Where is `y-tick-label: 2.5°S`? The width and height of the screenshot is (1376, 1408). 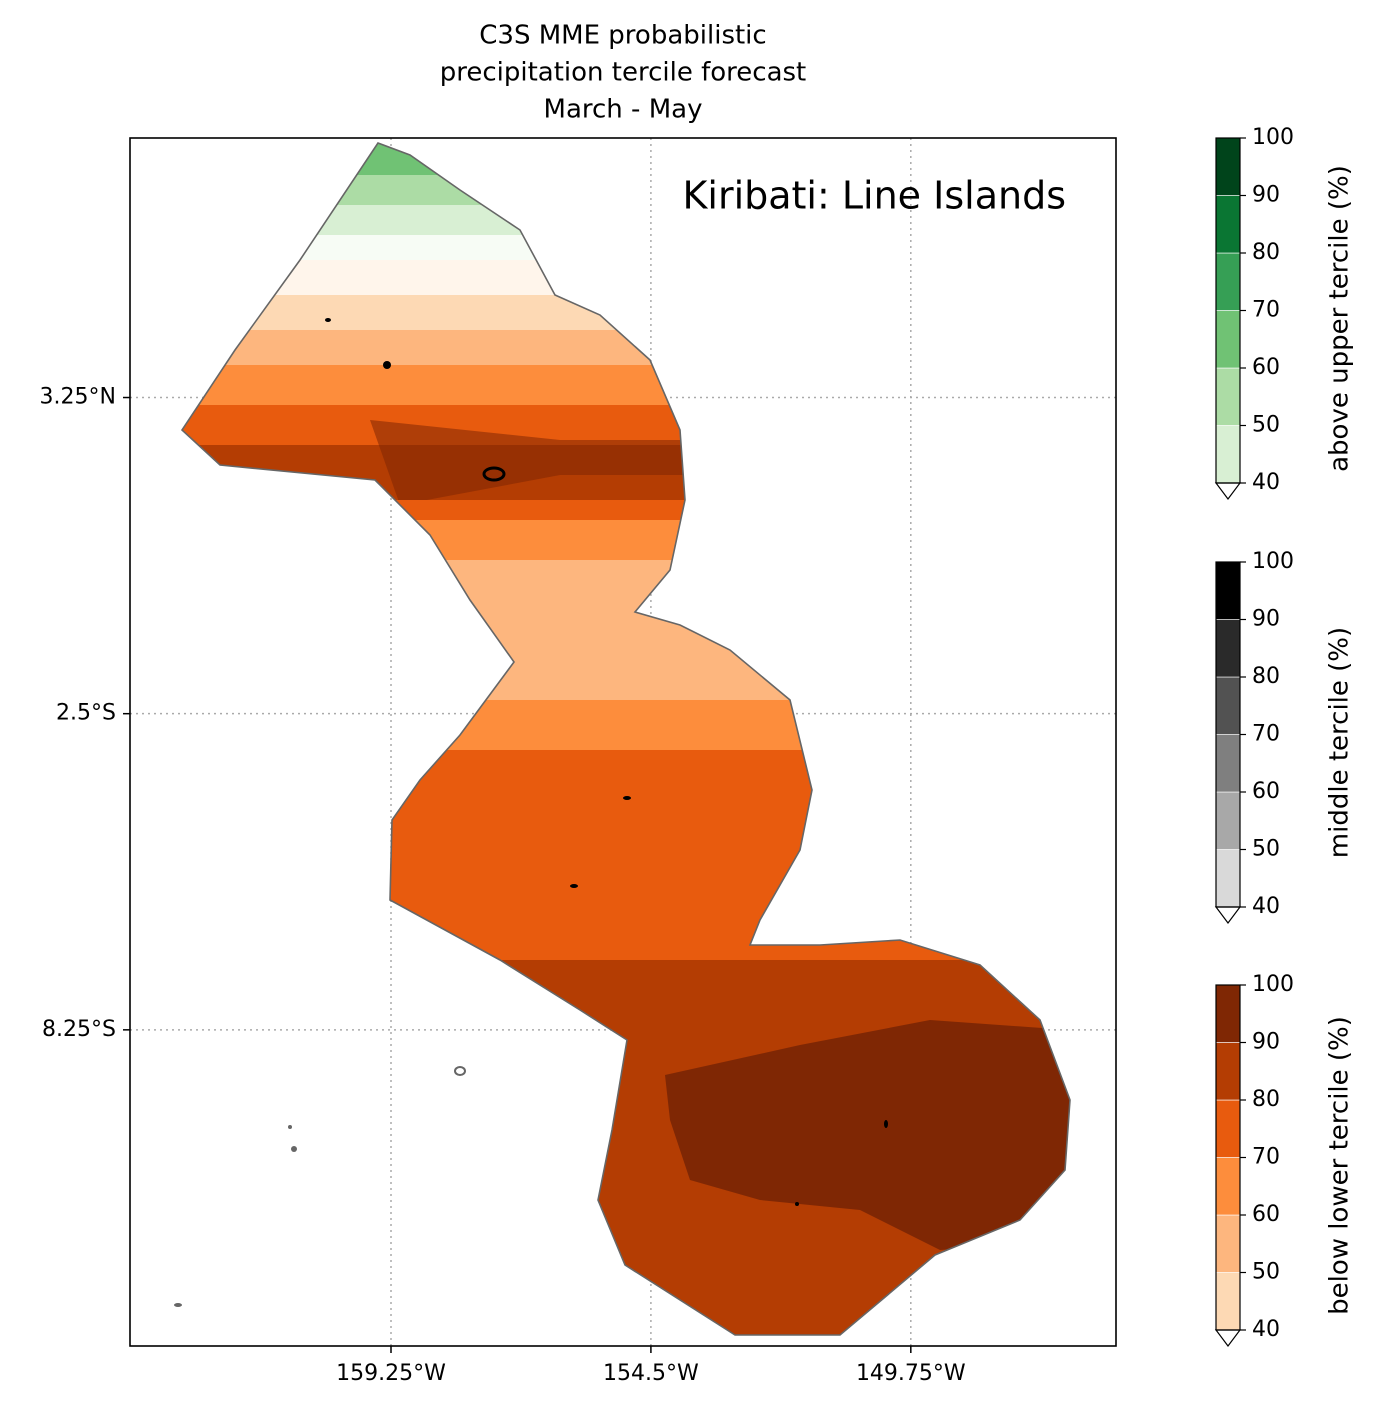 y-tick-label: 2.5°S is located at coordinates (86, 713).